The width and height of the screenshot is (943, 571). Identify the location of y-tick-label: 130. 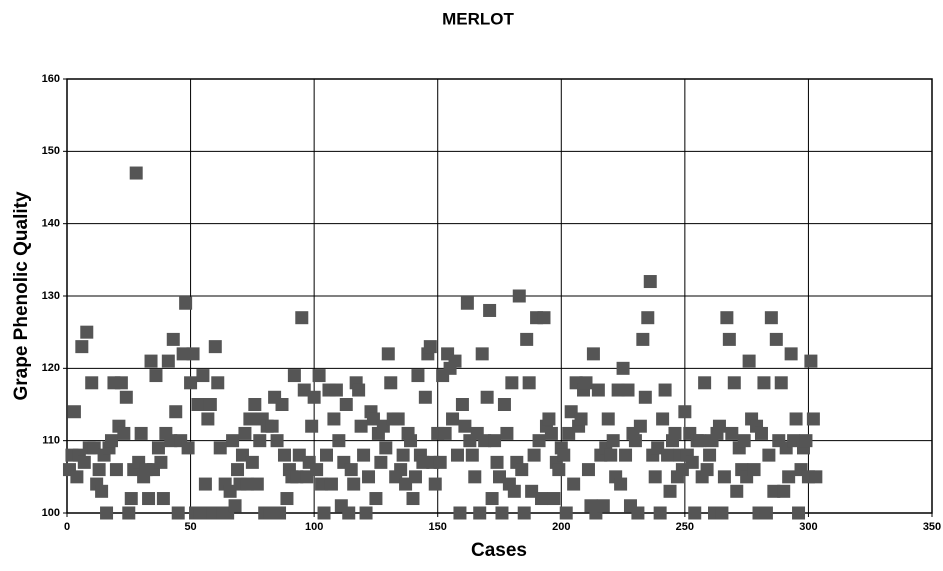
(51, 296).